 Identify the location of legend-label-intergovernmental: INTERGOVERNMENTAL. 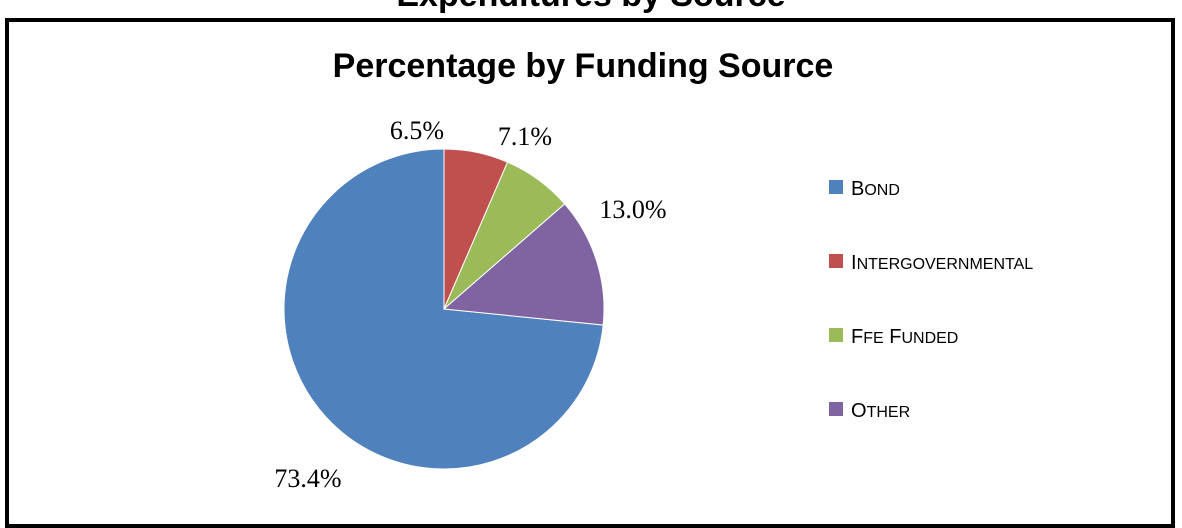
(942, 263).